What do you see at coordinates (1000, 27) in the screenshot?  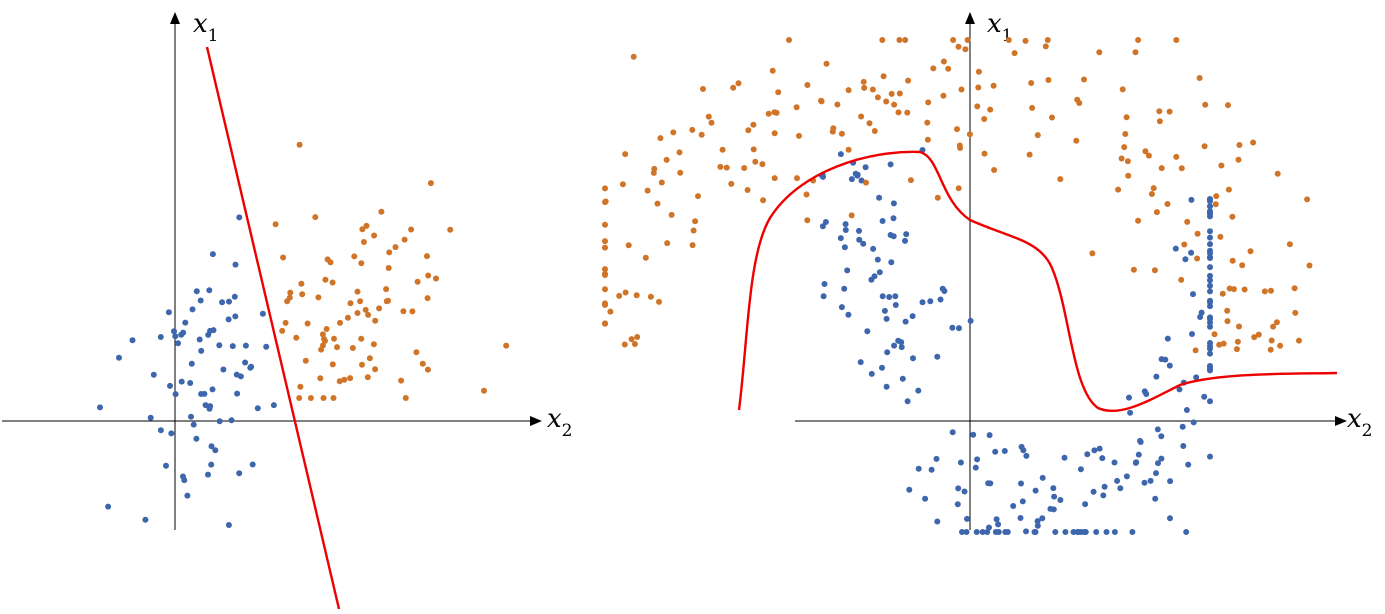 I see `right-y-axis-label: x1` at bounding box center [1000, 27].